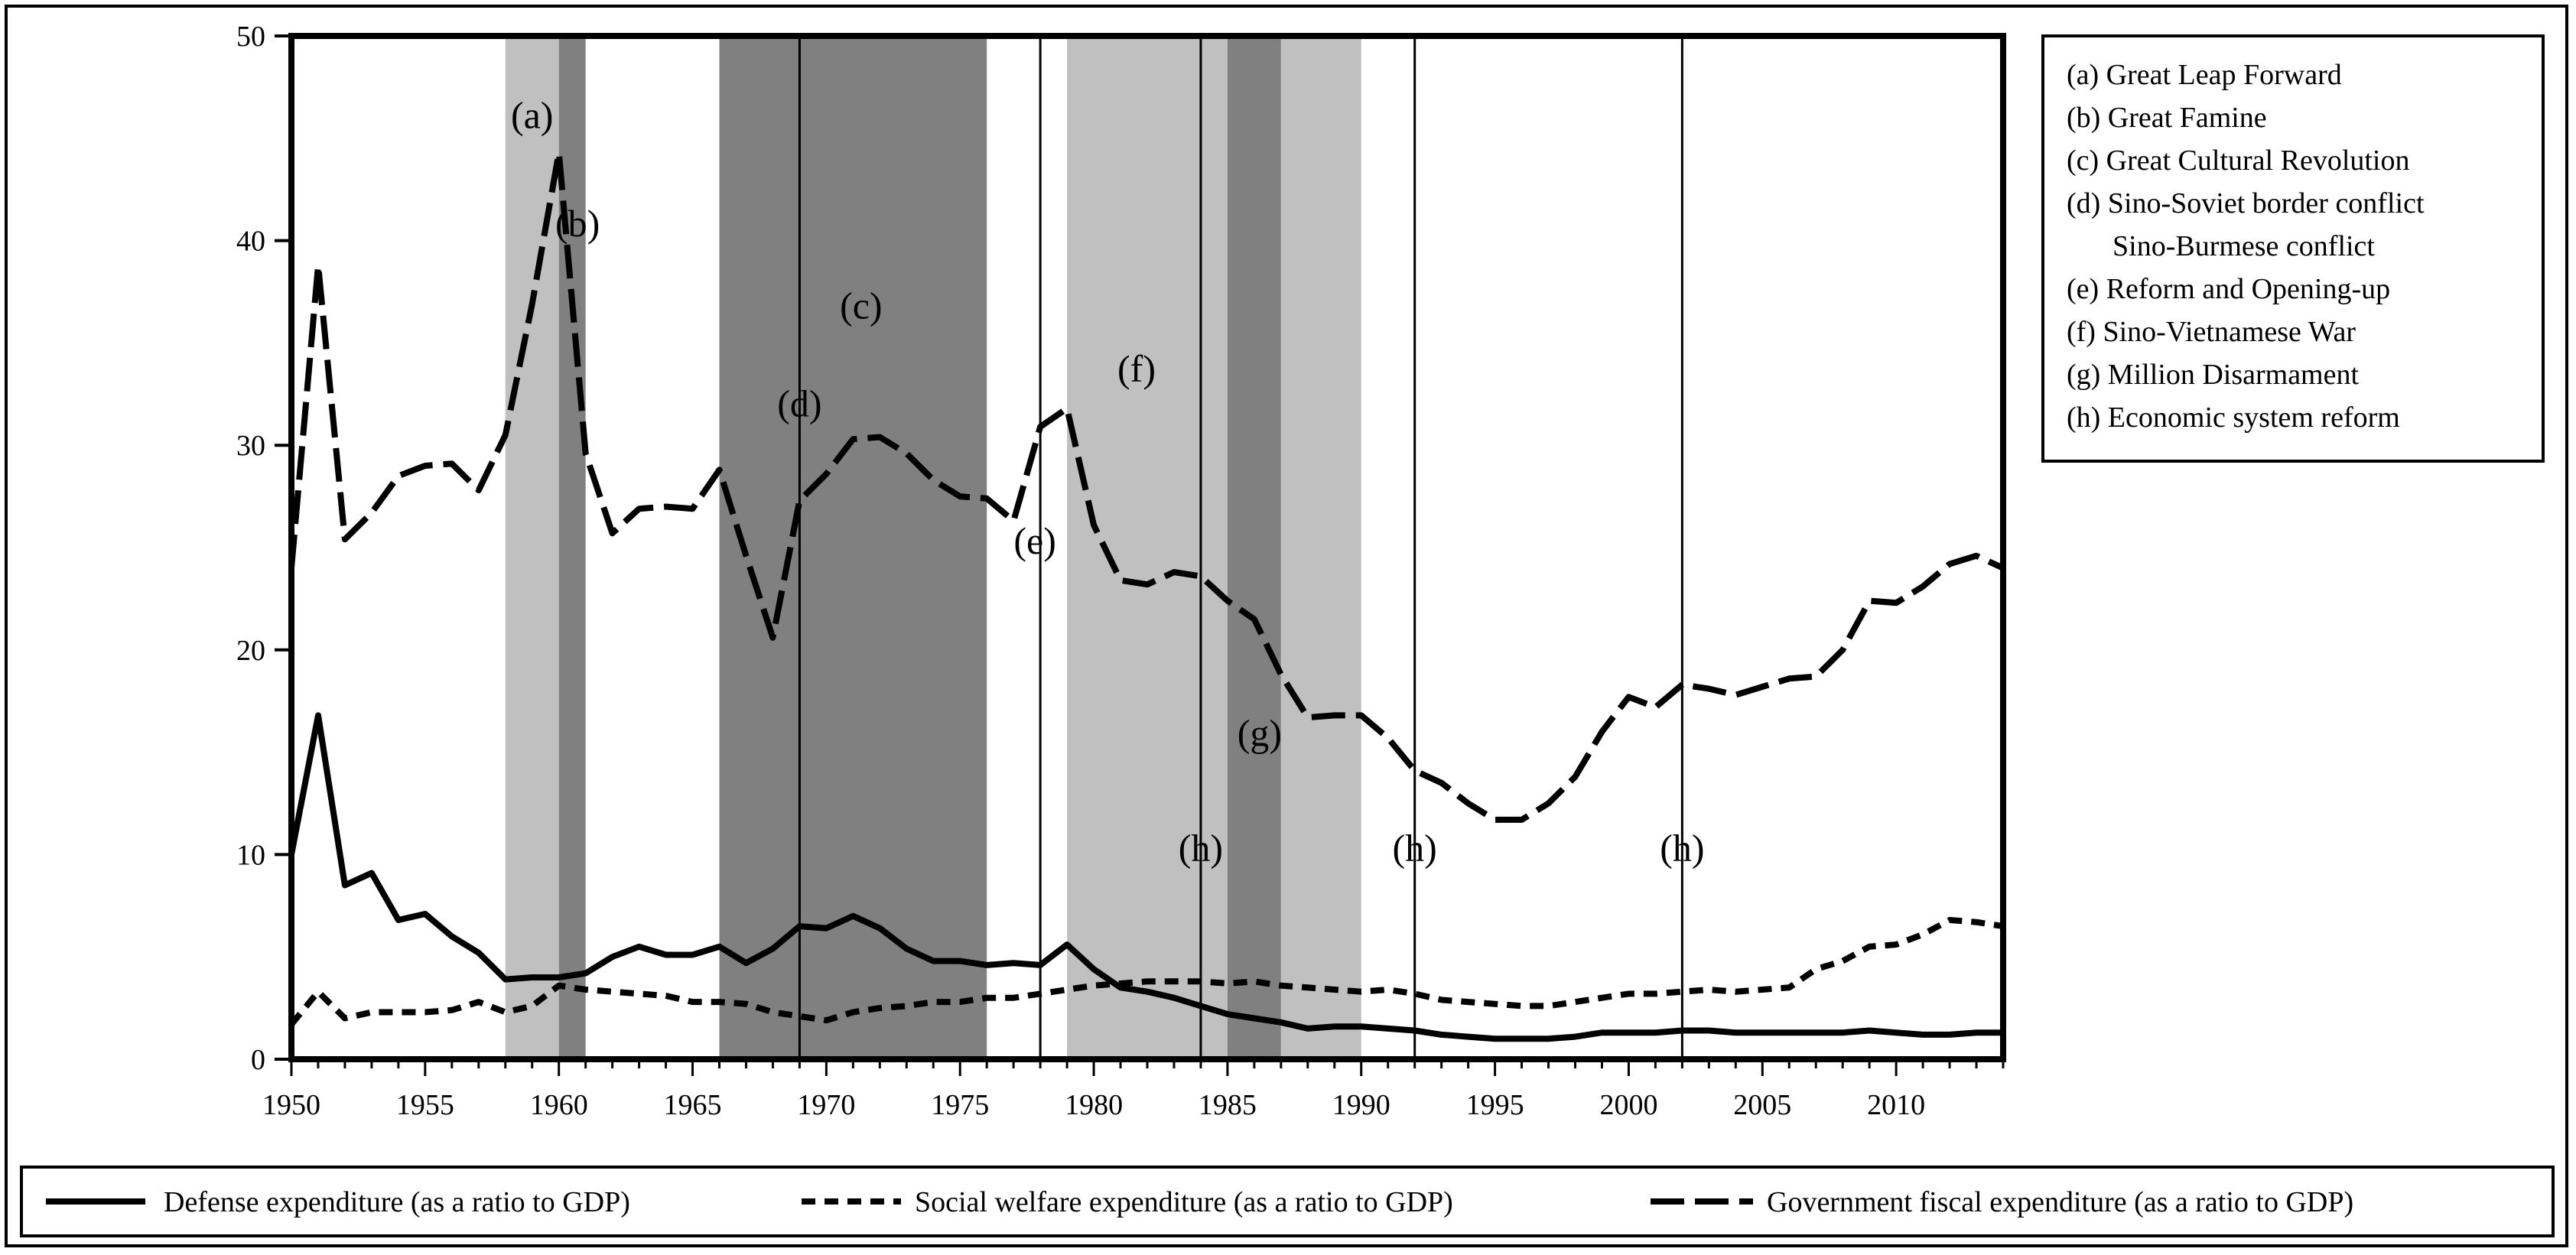 The height and width of the screenshot is (1255, 2576). What do you see at coordinates (2167, 118) in the screenshot?
I see `period-legend-item: (b) Great Famine` at bounding box center [2167, 118].